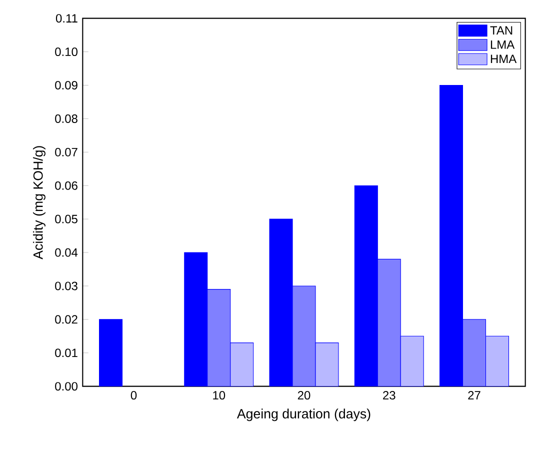  I want to click on y-tick-label: 0.08, so click(66, 118).